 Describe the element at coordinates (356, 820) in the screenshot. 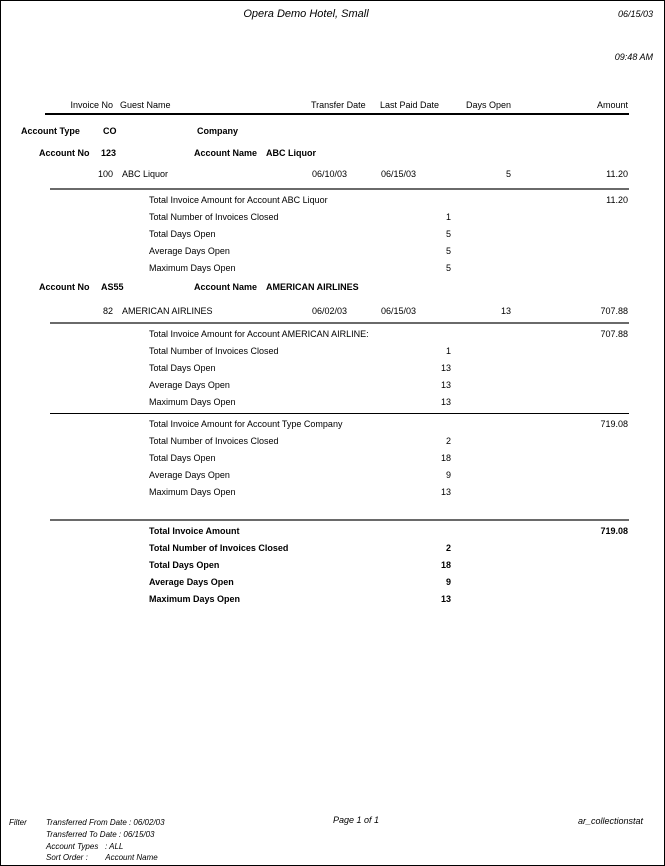

I see `page-number: Page 1 of 1` at that location.